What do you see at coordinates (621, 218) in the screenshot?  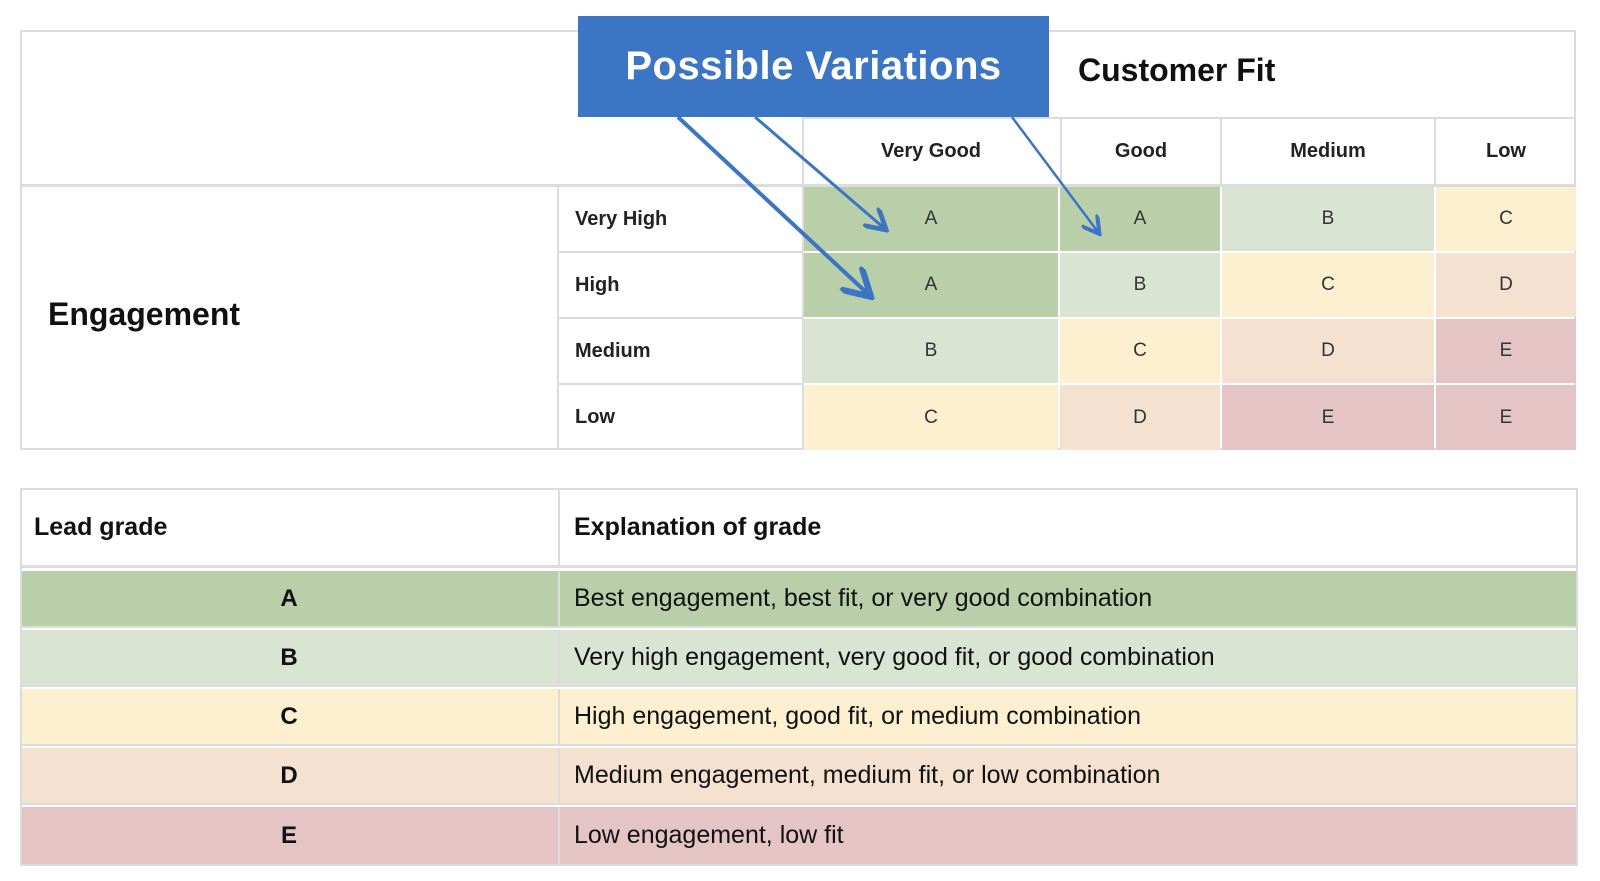 I see `row-label-very-high: Very High` at bounding box center [621, 218].